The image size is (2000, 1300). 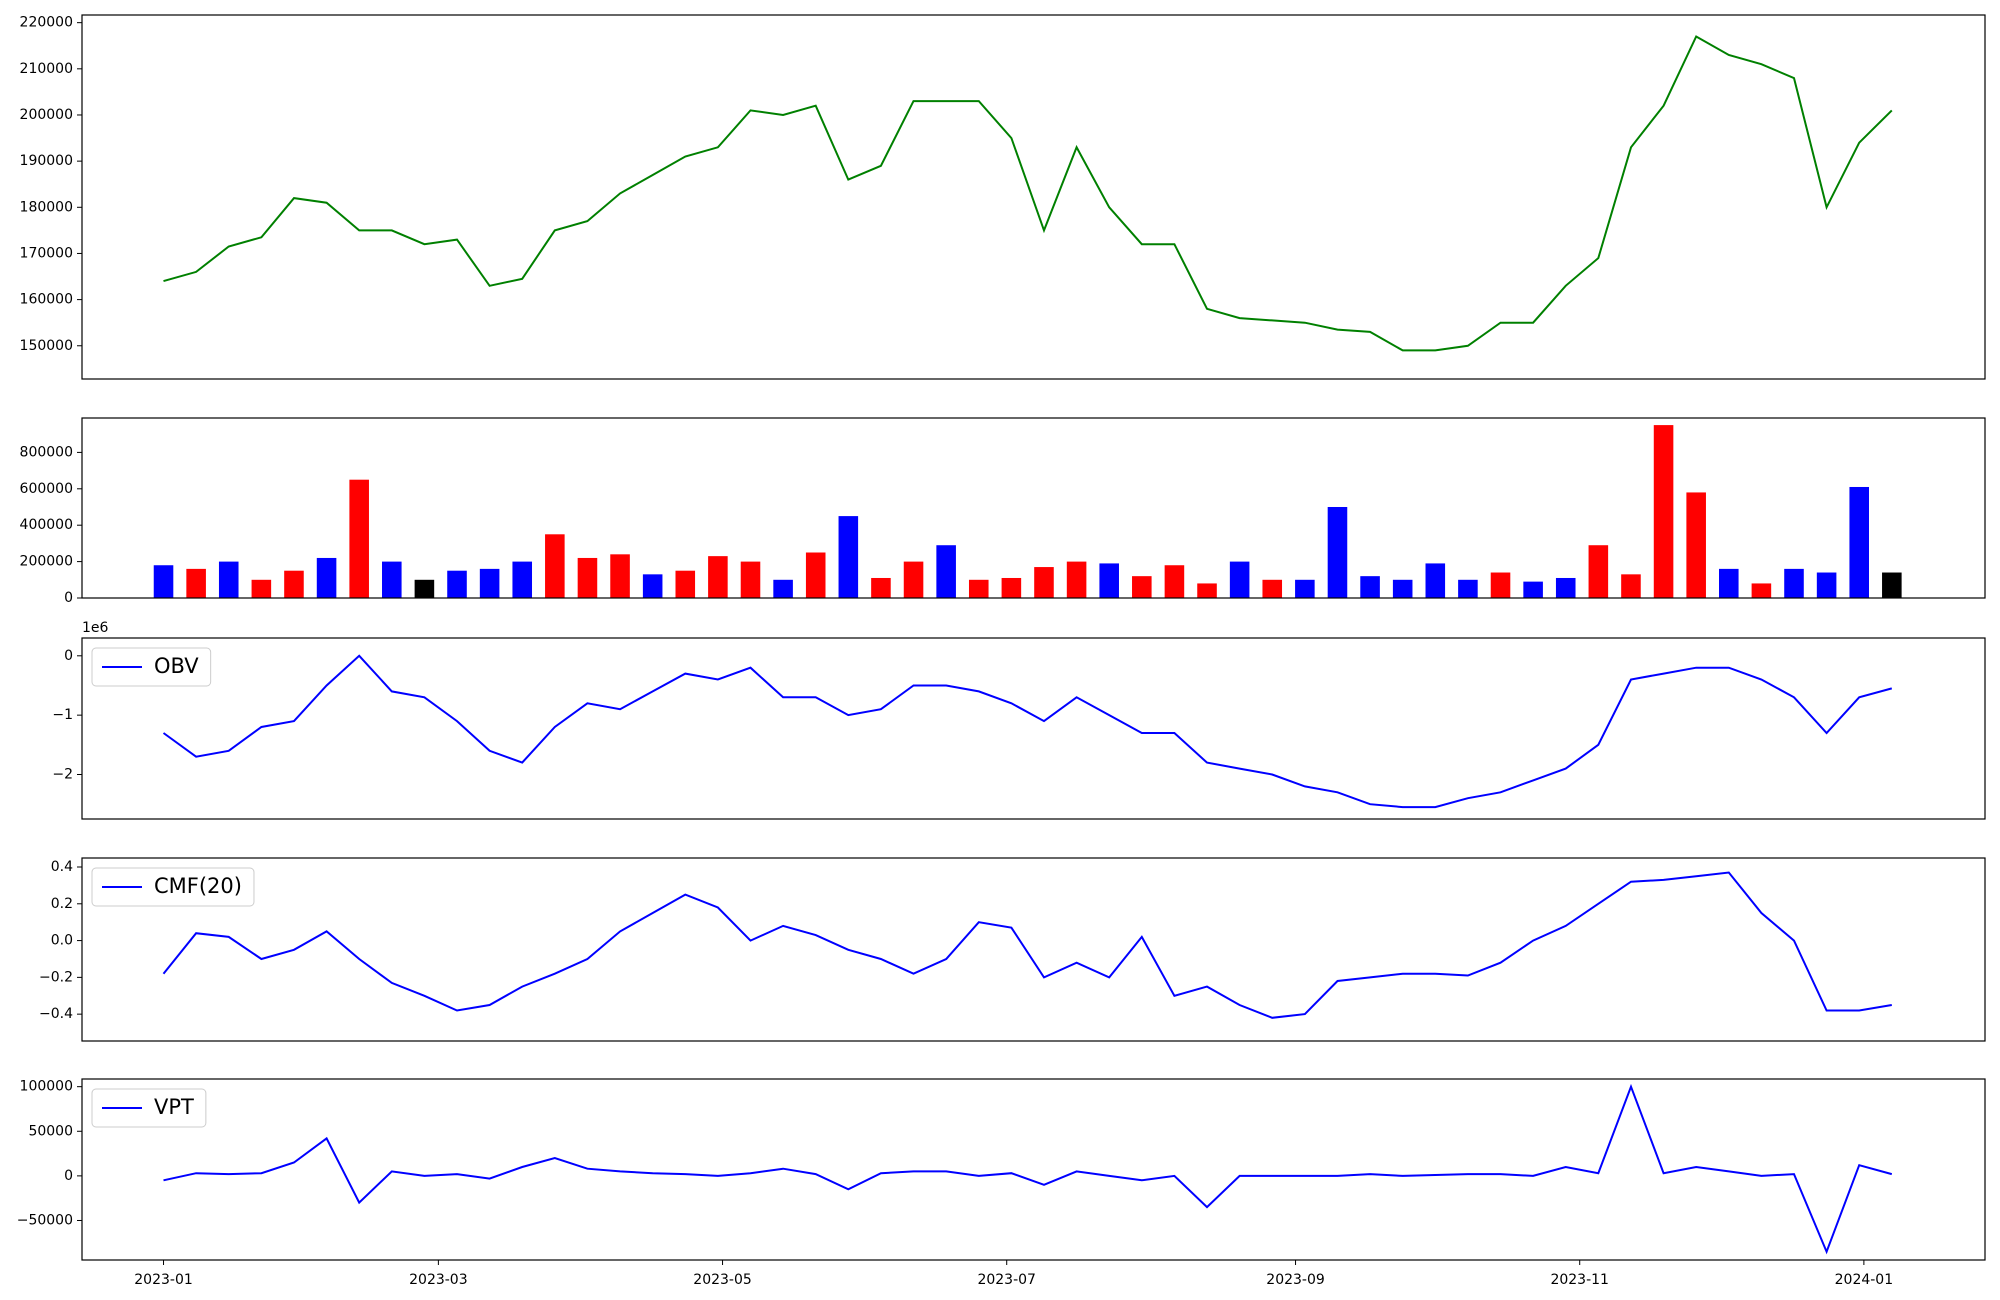 What do you see at coordinates (198, 886) in the screenshot?
I see `legend-label: CMF(20)` at bounding box center [198, 886].